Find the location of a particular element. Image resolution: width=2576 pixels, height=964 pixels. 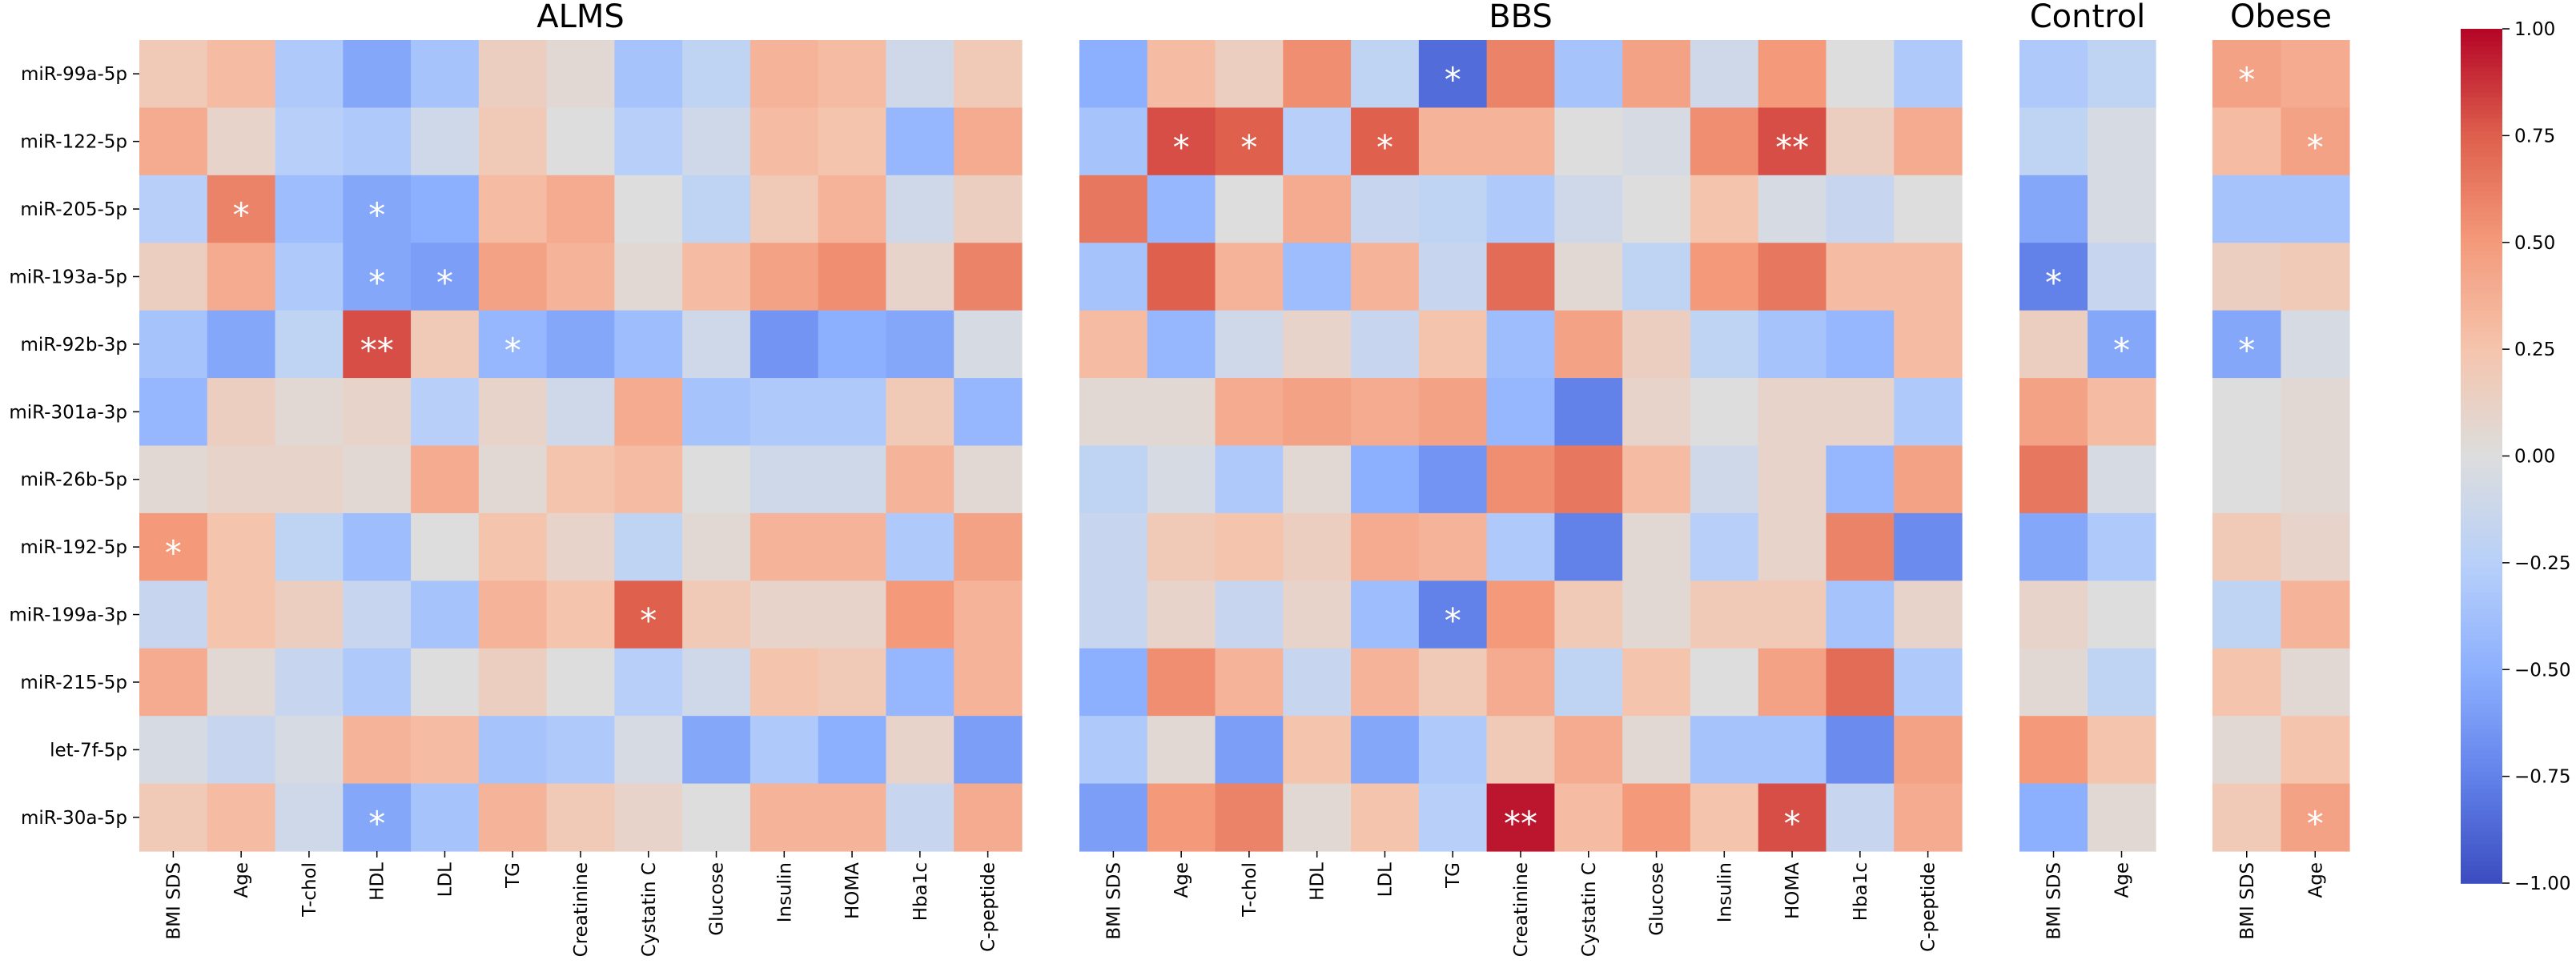

panel-control: Control * * BMI SDS Age is located at coordinates (2087, 470).